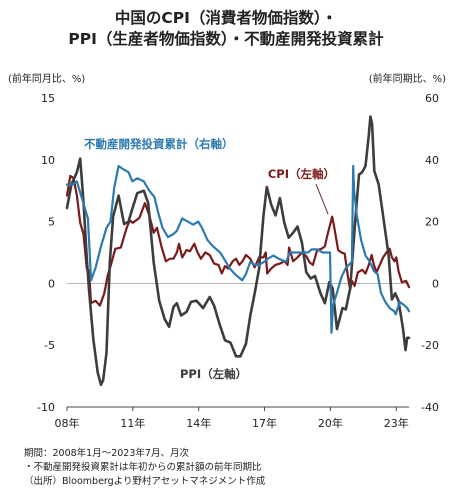  I want to click on x-tick-label: 11年, so click(132, 423).